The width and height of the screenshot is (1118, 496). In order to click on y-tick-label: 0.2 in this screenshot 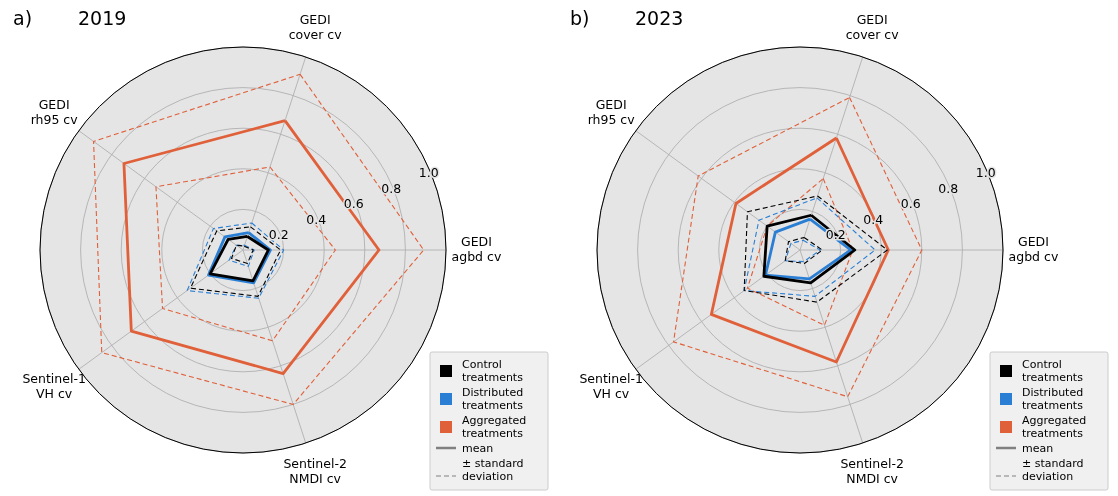, I will do `click(278, 235)`.